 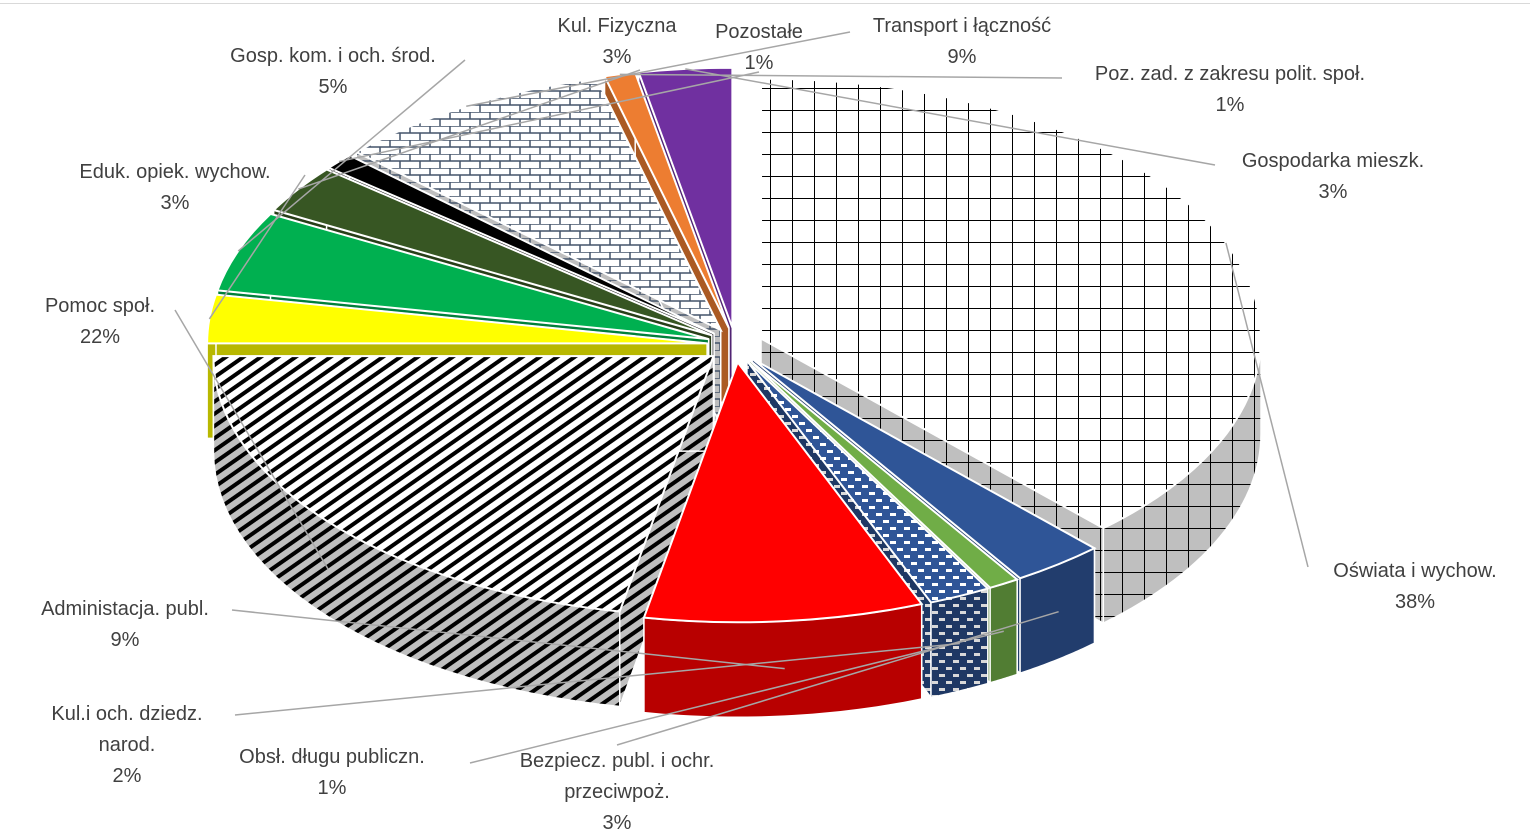 What do you see at coordinates (950, 117) in the screenshot?
I see `leader-line-gospodarka-mieszk` at bounding box center [950, 117].